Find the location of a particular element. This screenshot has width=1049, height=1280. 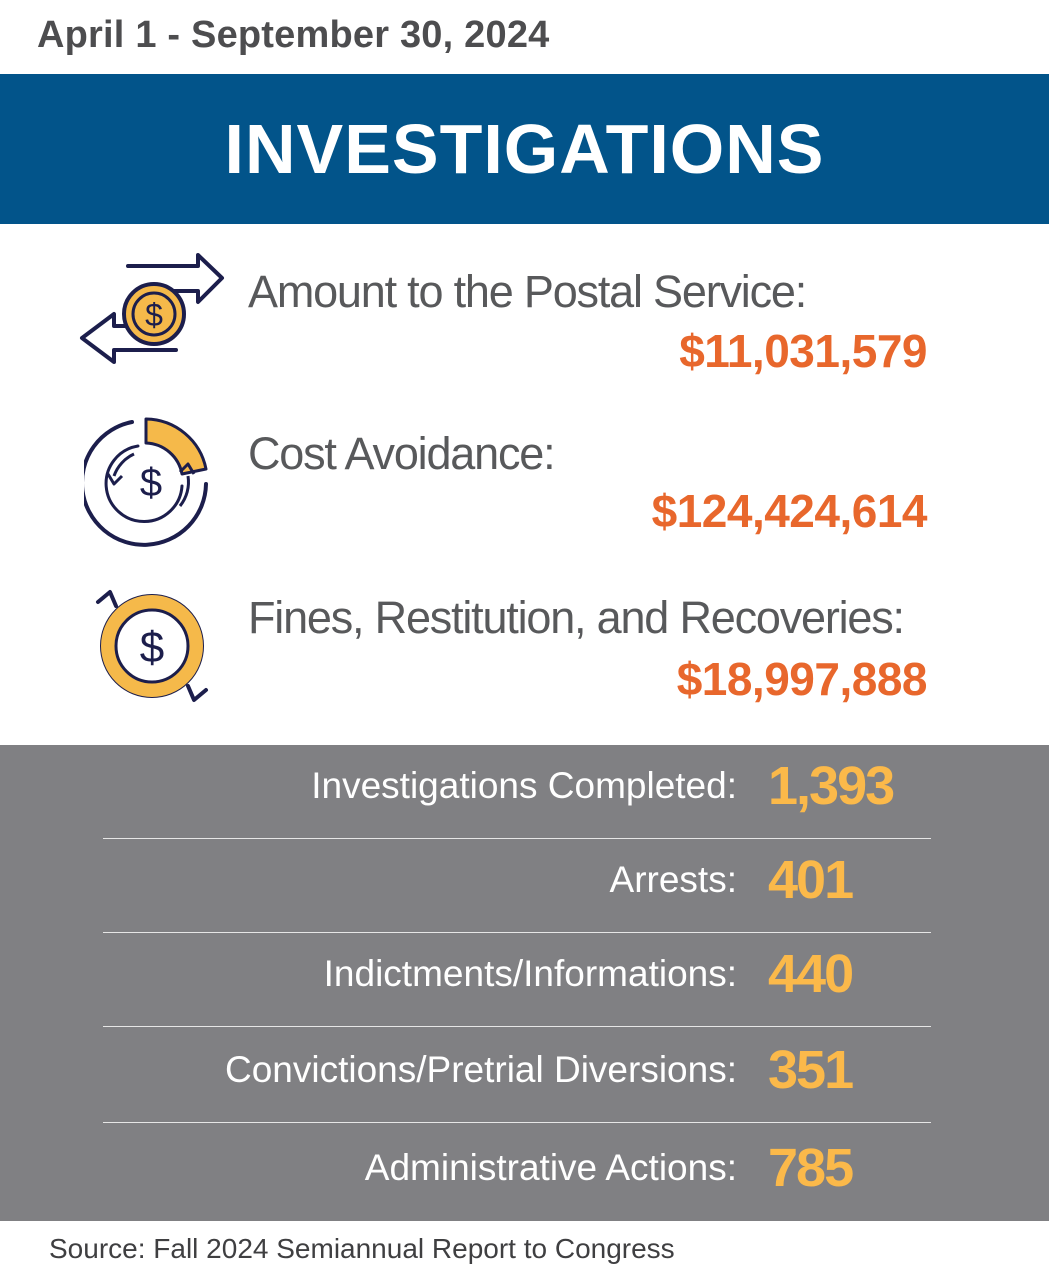

title-banner: INVESTIGATIONS is located at coordinates (524, 149).